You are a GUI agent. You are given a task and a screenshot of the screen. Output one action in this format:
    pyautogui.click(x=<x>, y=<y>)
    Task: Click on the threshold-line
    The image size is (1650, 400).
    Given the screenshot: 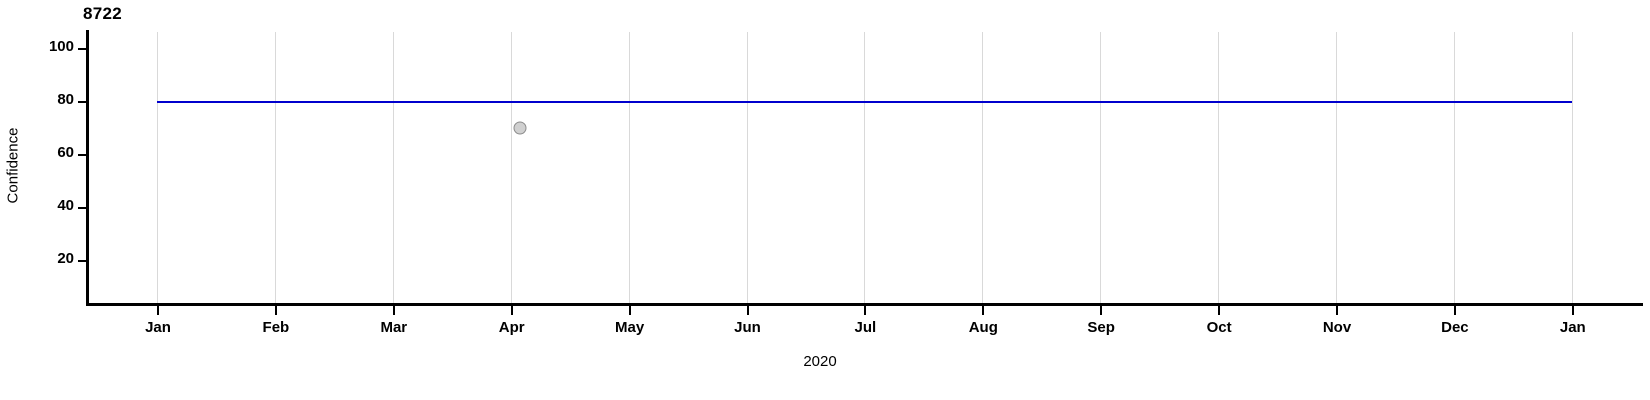 What is the action you would take?
    pyautogui.click(x=864, y=102)
    